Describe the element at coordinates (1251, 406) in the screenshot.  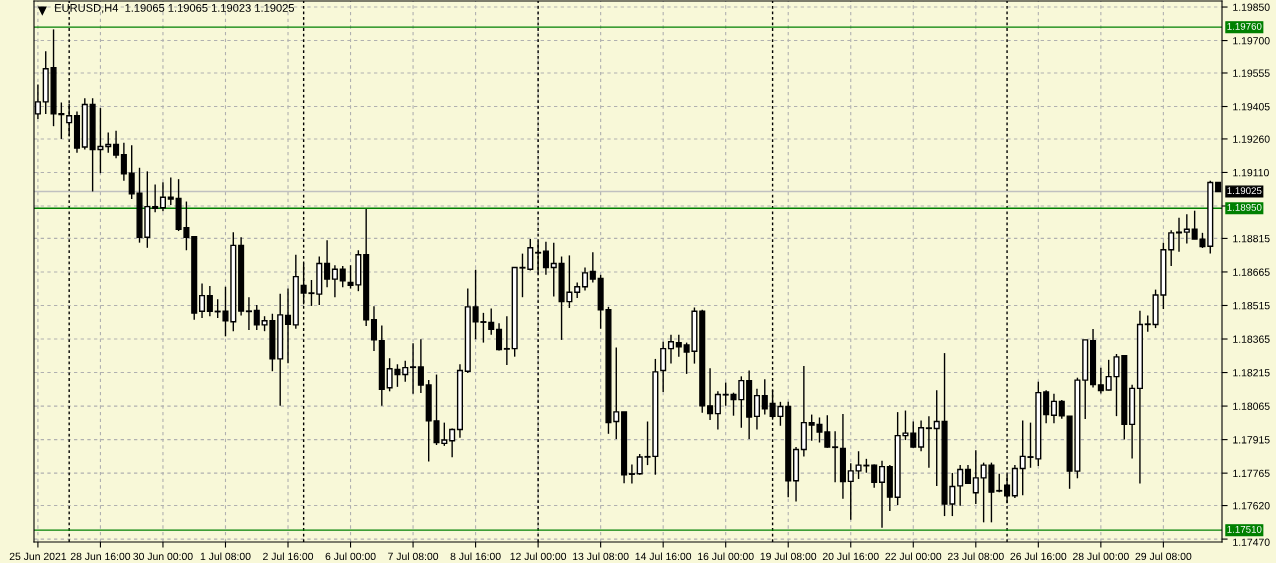
I see `y-tick-label: 1.18065` at that location.